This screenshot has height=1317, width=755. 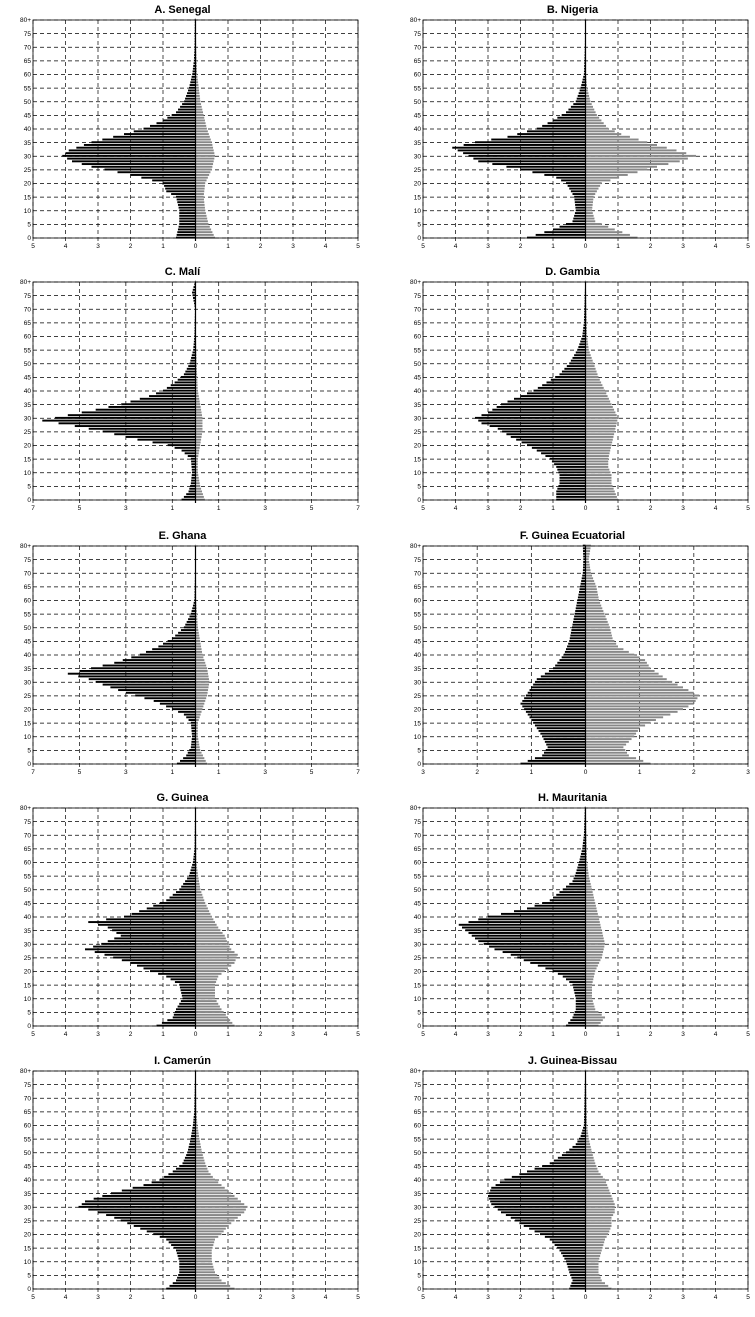 What do you see at coordinates (28, 682) in the screenshot?
I see `y-tick-label: 30` at bounding box center [28, 682].